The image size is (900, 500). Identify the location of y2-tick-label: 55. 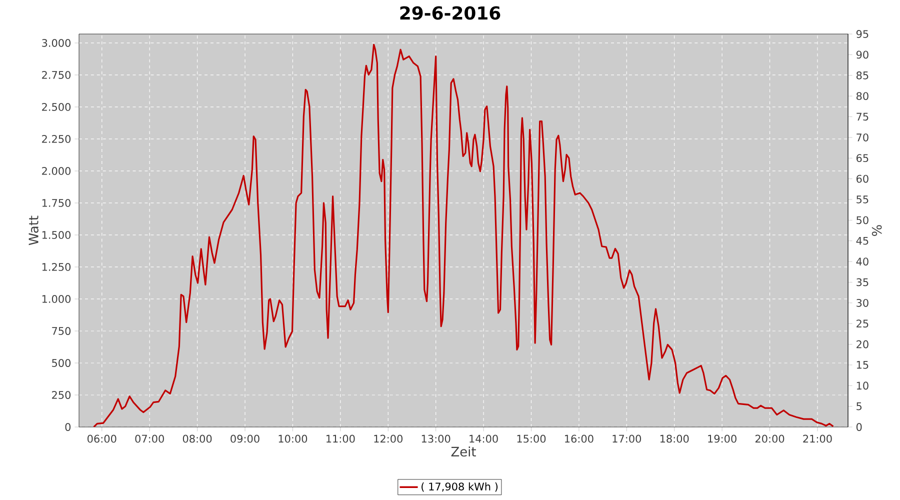
(862, 200).